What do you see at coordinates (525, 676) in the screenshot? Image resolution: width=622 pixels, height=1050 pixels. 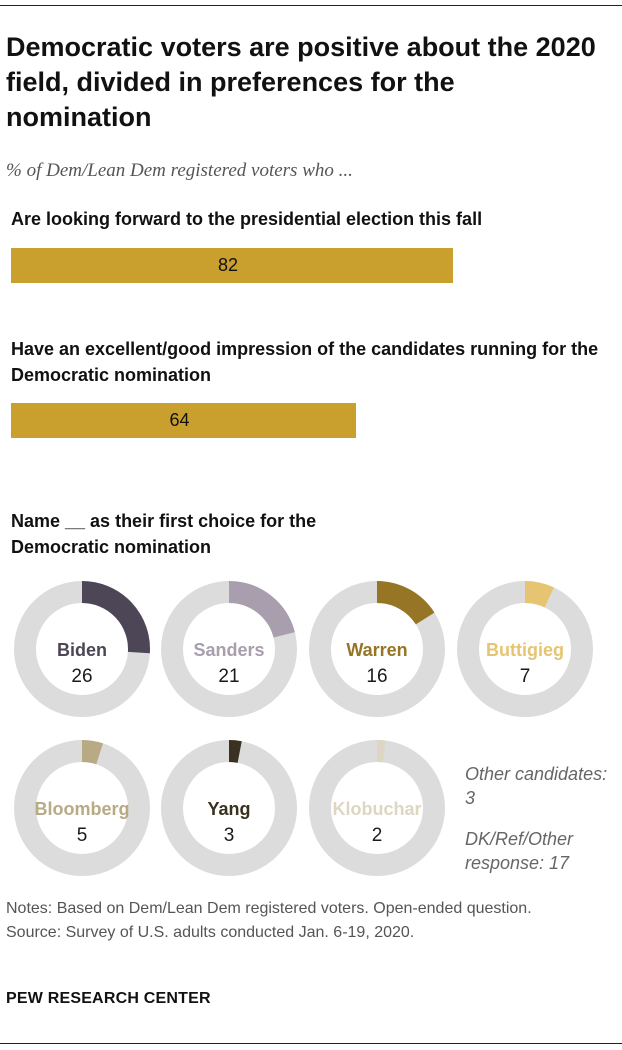 I see `donut-value-buttigieg: 7` at bounding box center [525, 676].